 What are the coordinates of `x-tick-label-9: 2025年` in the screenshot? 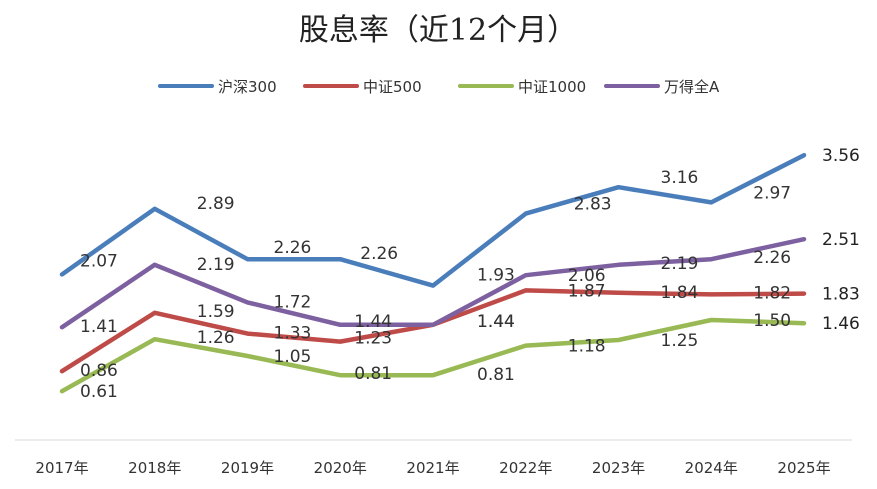 It's located at (803, 468).